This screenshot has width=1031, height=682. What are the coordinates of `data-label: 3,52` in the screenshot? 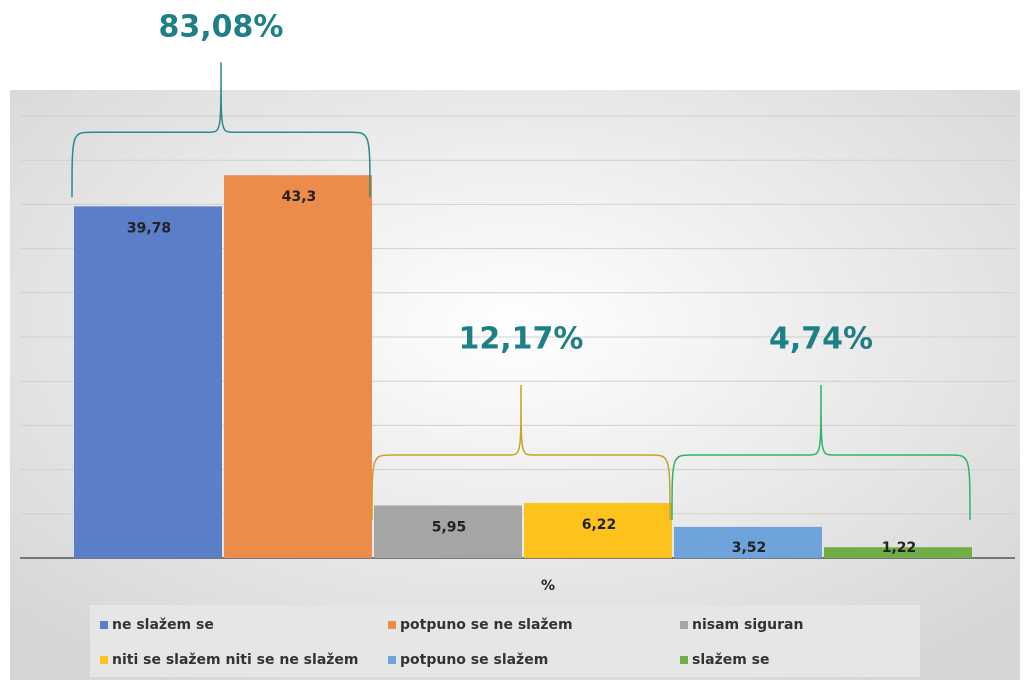 It's located at (749, 548).